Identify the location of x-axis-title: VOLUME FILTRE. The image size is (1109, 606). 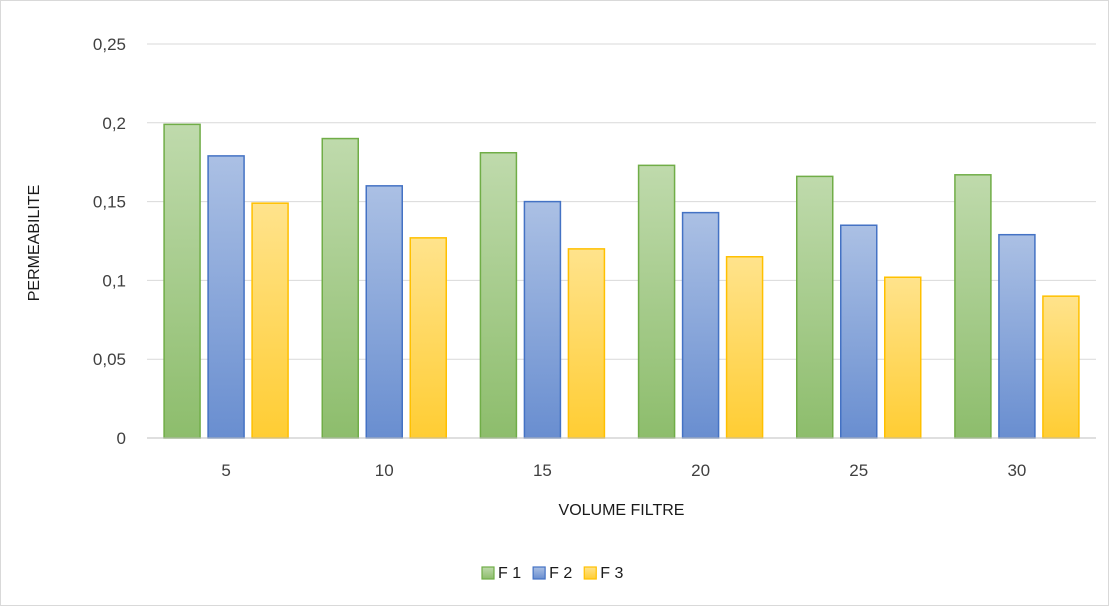
(622, 510).